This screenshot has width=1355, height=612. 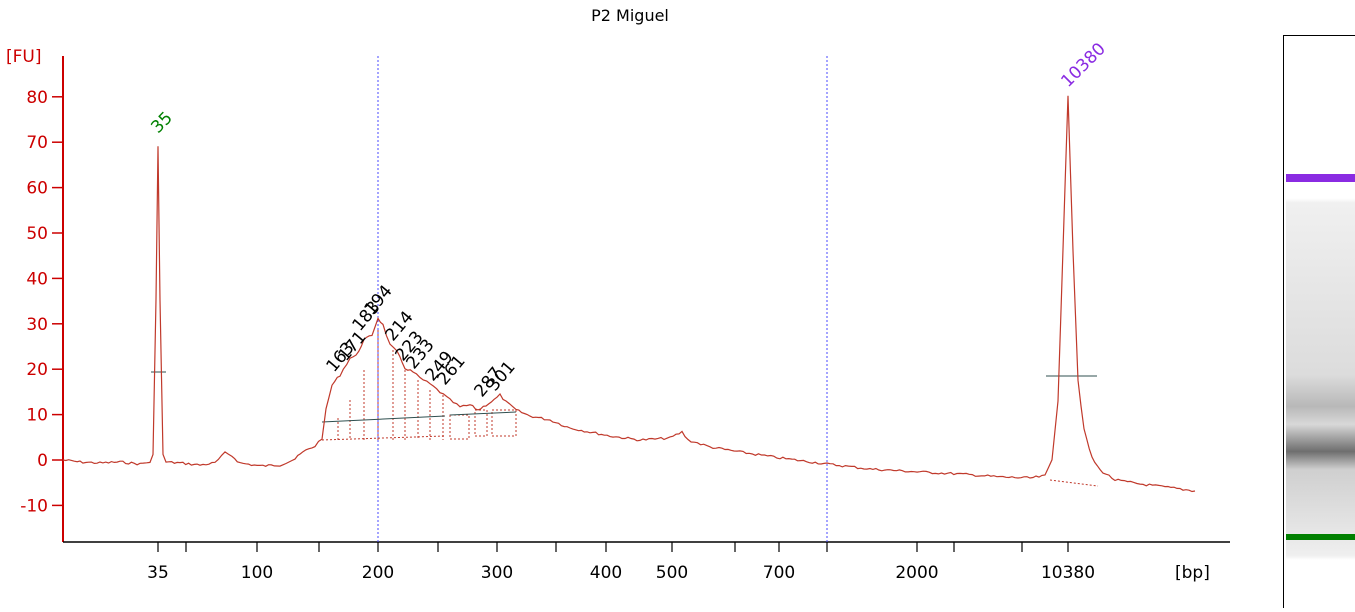 What do you see at coordinates (37, 189) in the screenshot?
I see `y-tick-label: 60` at bounding box center [37, 189].